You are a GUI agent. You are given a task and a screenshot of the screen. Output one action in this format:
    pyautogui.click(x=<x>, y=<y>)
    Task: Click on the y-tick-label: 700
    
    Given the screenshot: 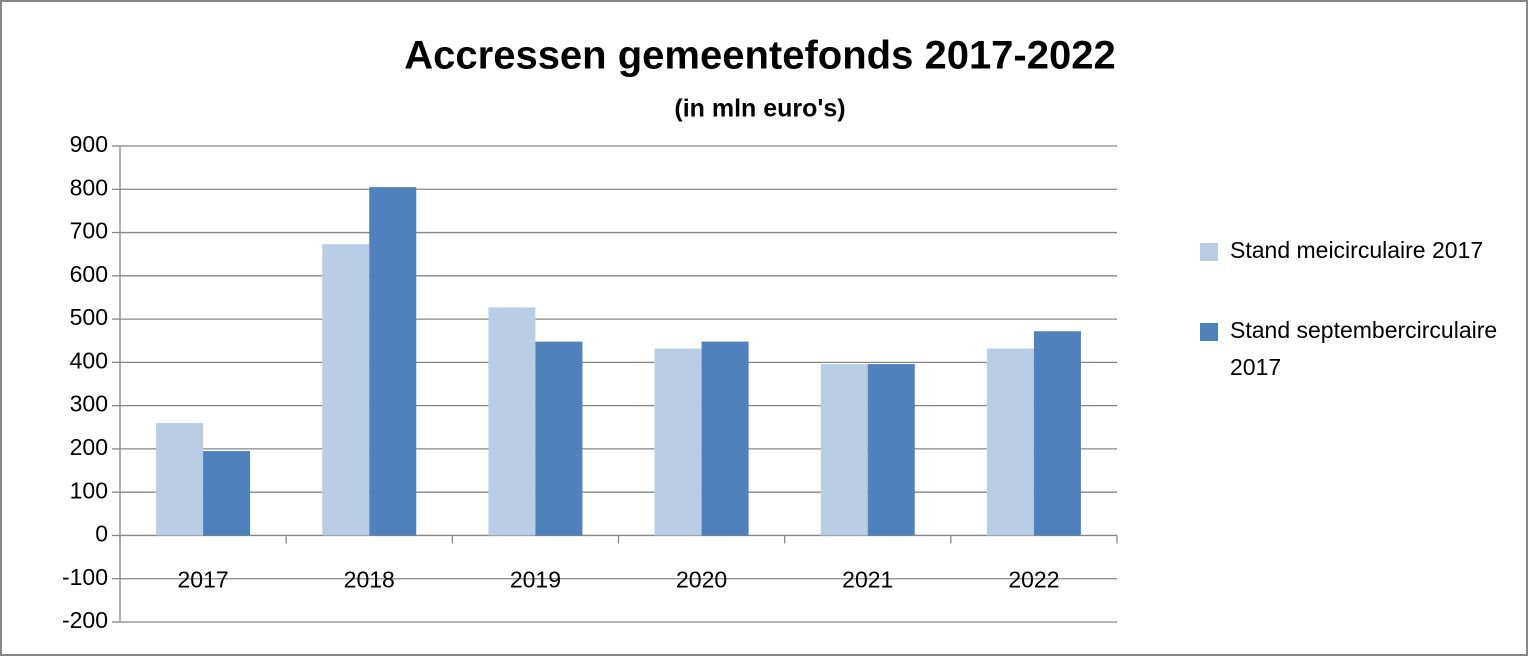 What is the action you would take?
    pyautogui.click(x=89, y=231)
    